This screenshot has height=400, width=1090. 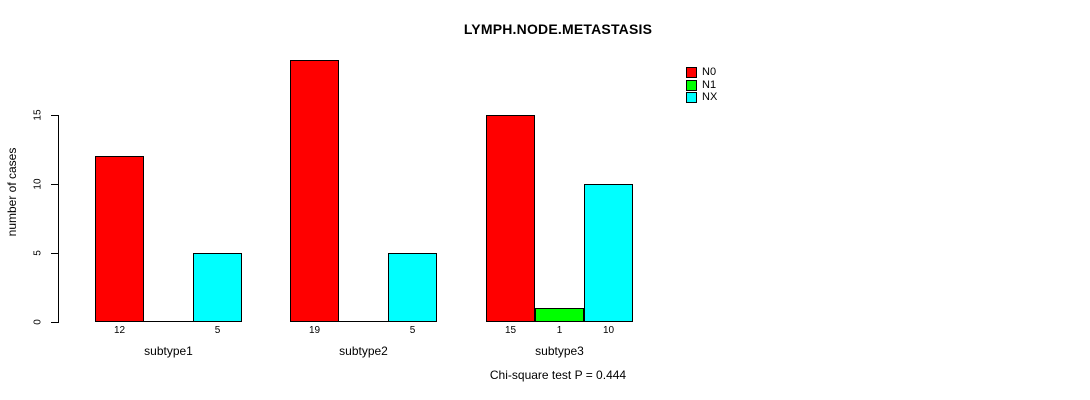 What do you see at coordinates (691, 85) in the screenshot?
I see `legend-swatch-N1` at bounding box center [691, 85].